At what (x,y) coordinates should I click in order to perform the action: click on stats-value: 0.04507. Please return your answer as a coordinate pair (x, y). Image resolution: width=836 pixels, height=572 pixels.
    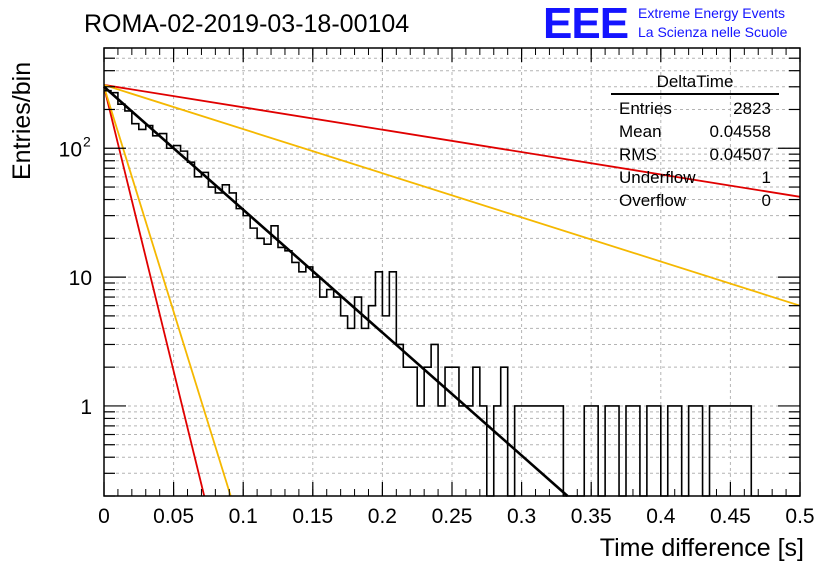
    Looking at the image, I should click on (740, 154).